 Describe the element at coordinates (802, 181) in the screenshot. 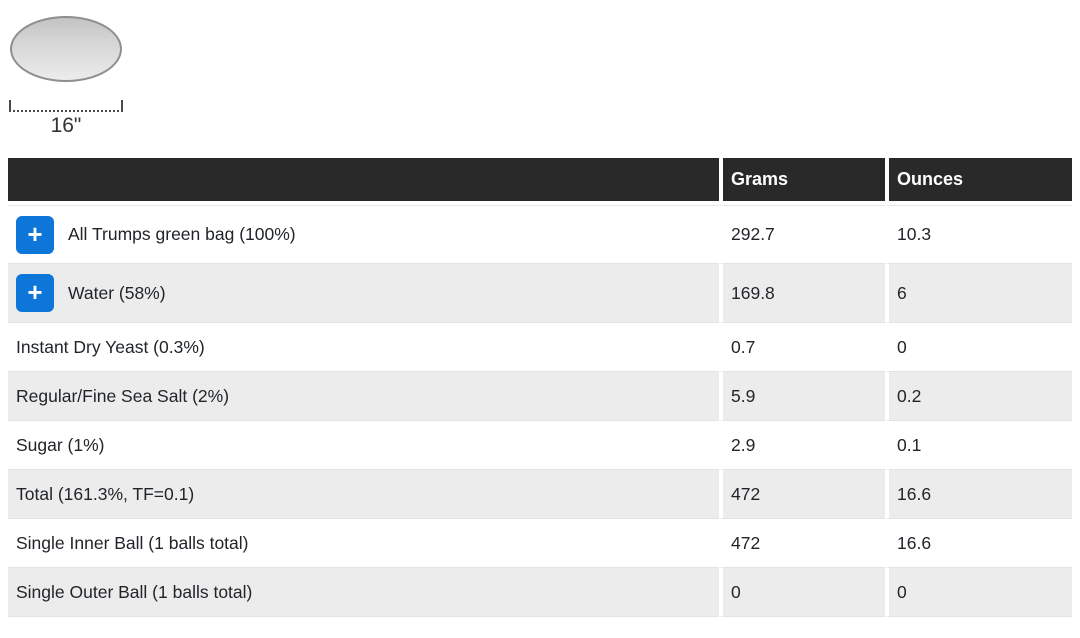

I see `grams-column-header: Grams` at that location.